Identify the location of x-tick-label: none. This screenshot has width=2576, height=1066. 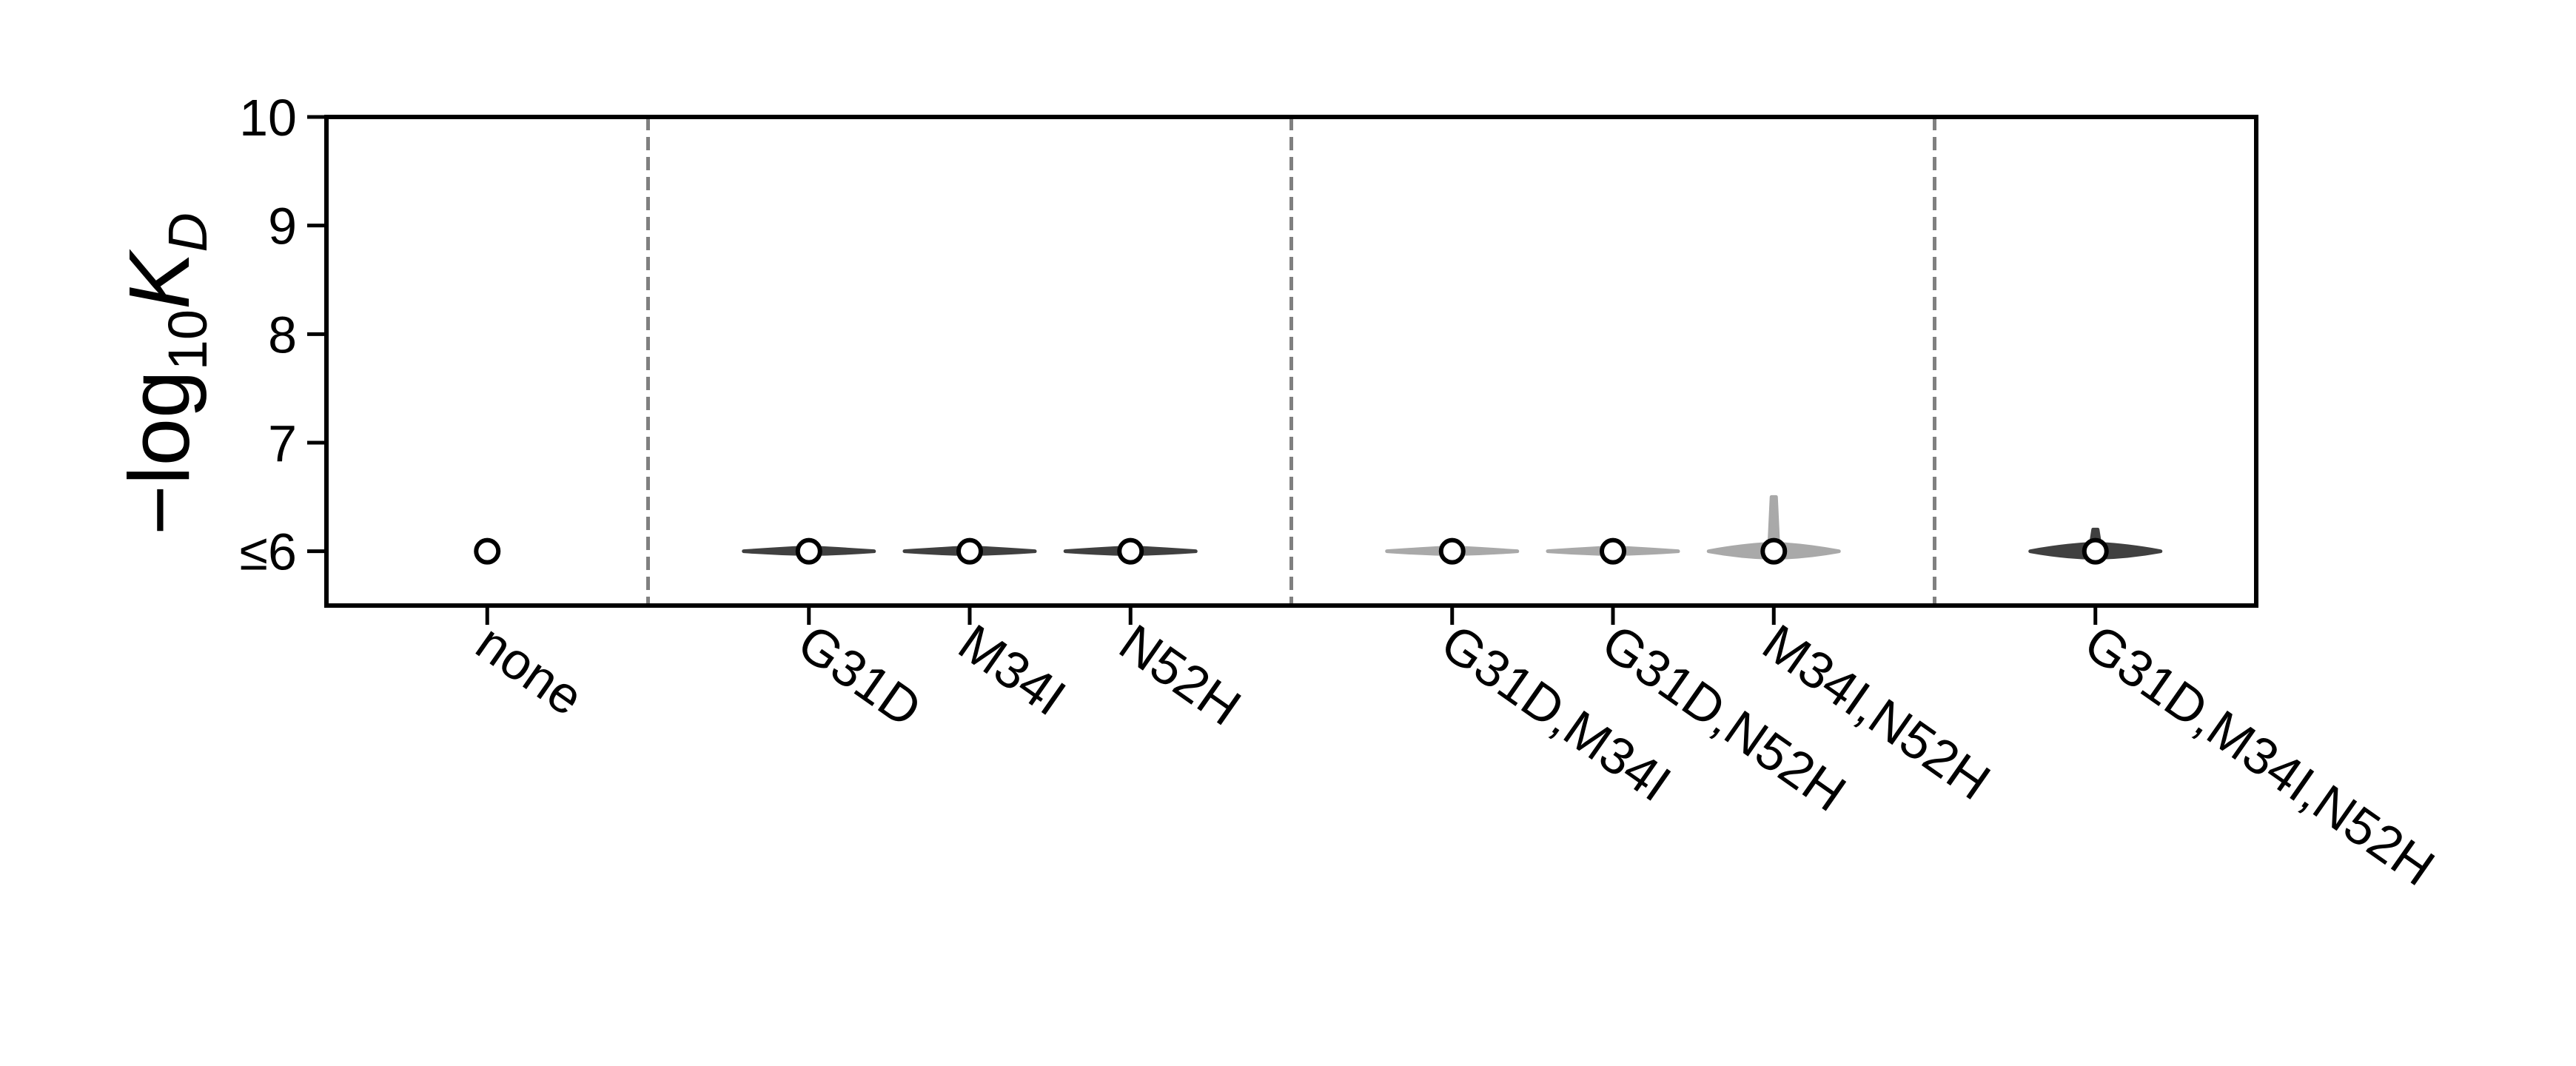
(530, 669).